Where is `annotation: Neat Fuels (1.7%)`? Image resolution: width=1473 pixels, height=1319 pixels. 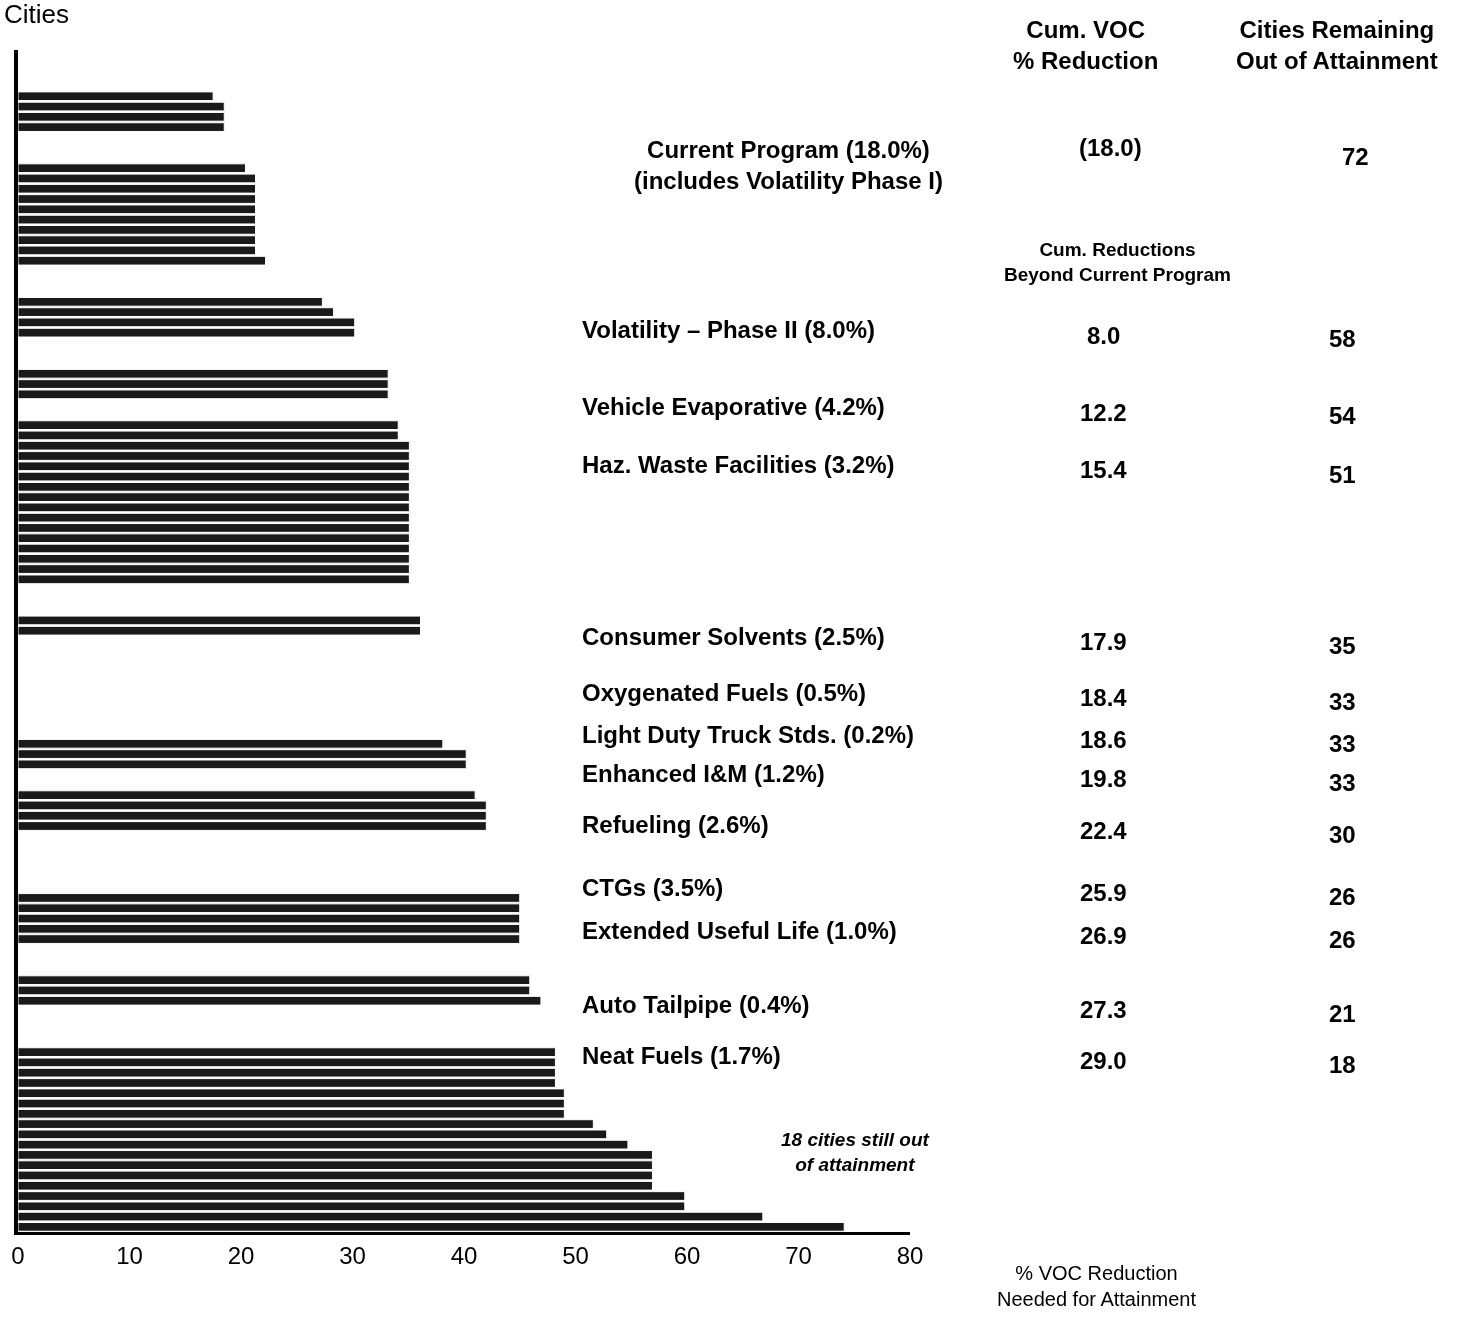
annotation: Neat Fuels (1.7%) is located at coordinates (681, 1055).